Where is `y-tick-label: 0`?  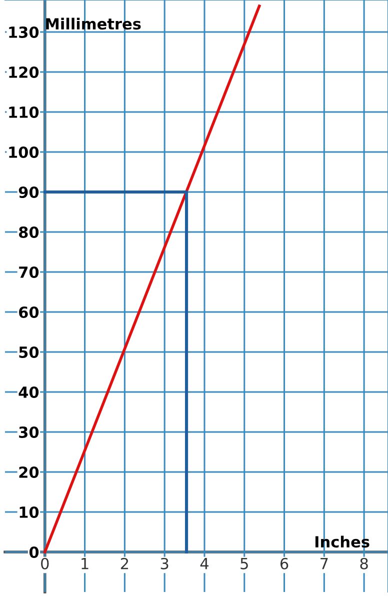 y-tick-label: 0 is located at coordinates (34, 552).